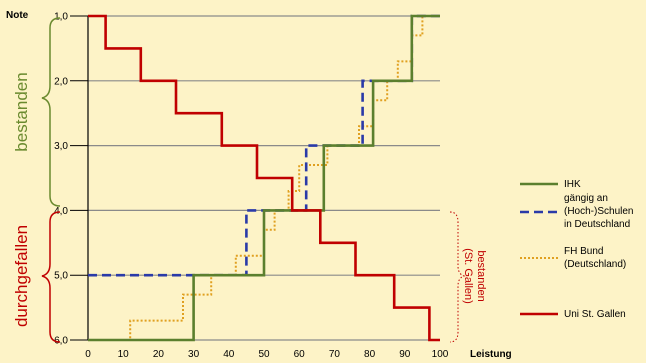 The width and height of the screenshot is (646, 363). I want to click on y-tick-label: 6,0, so click(61, 341).